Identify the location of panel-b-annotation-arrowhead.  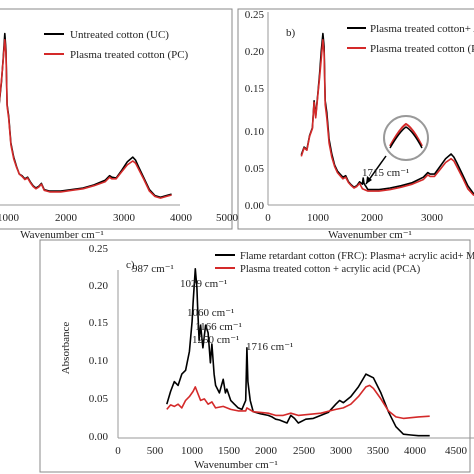
(369, 180).